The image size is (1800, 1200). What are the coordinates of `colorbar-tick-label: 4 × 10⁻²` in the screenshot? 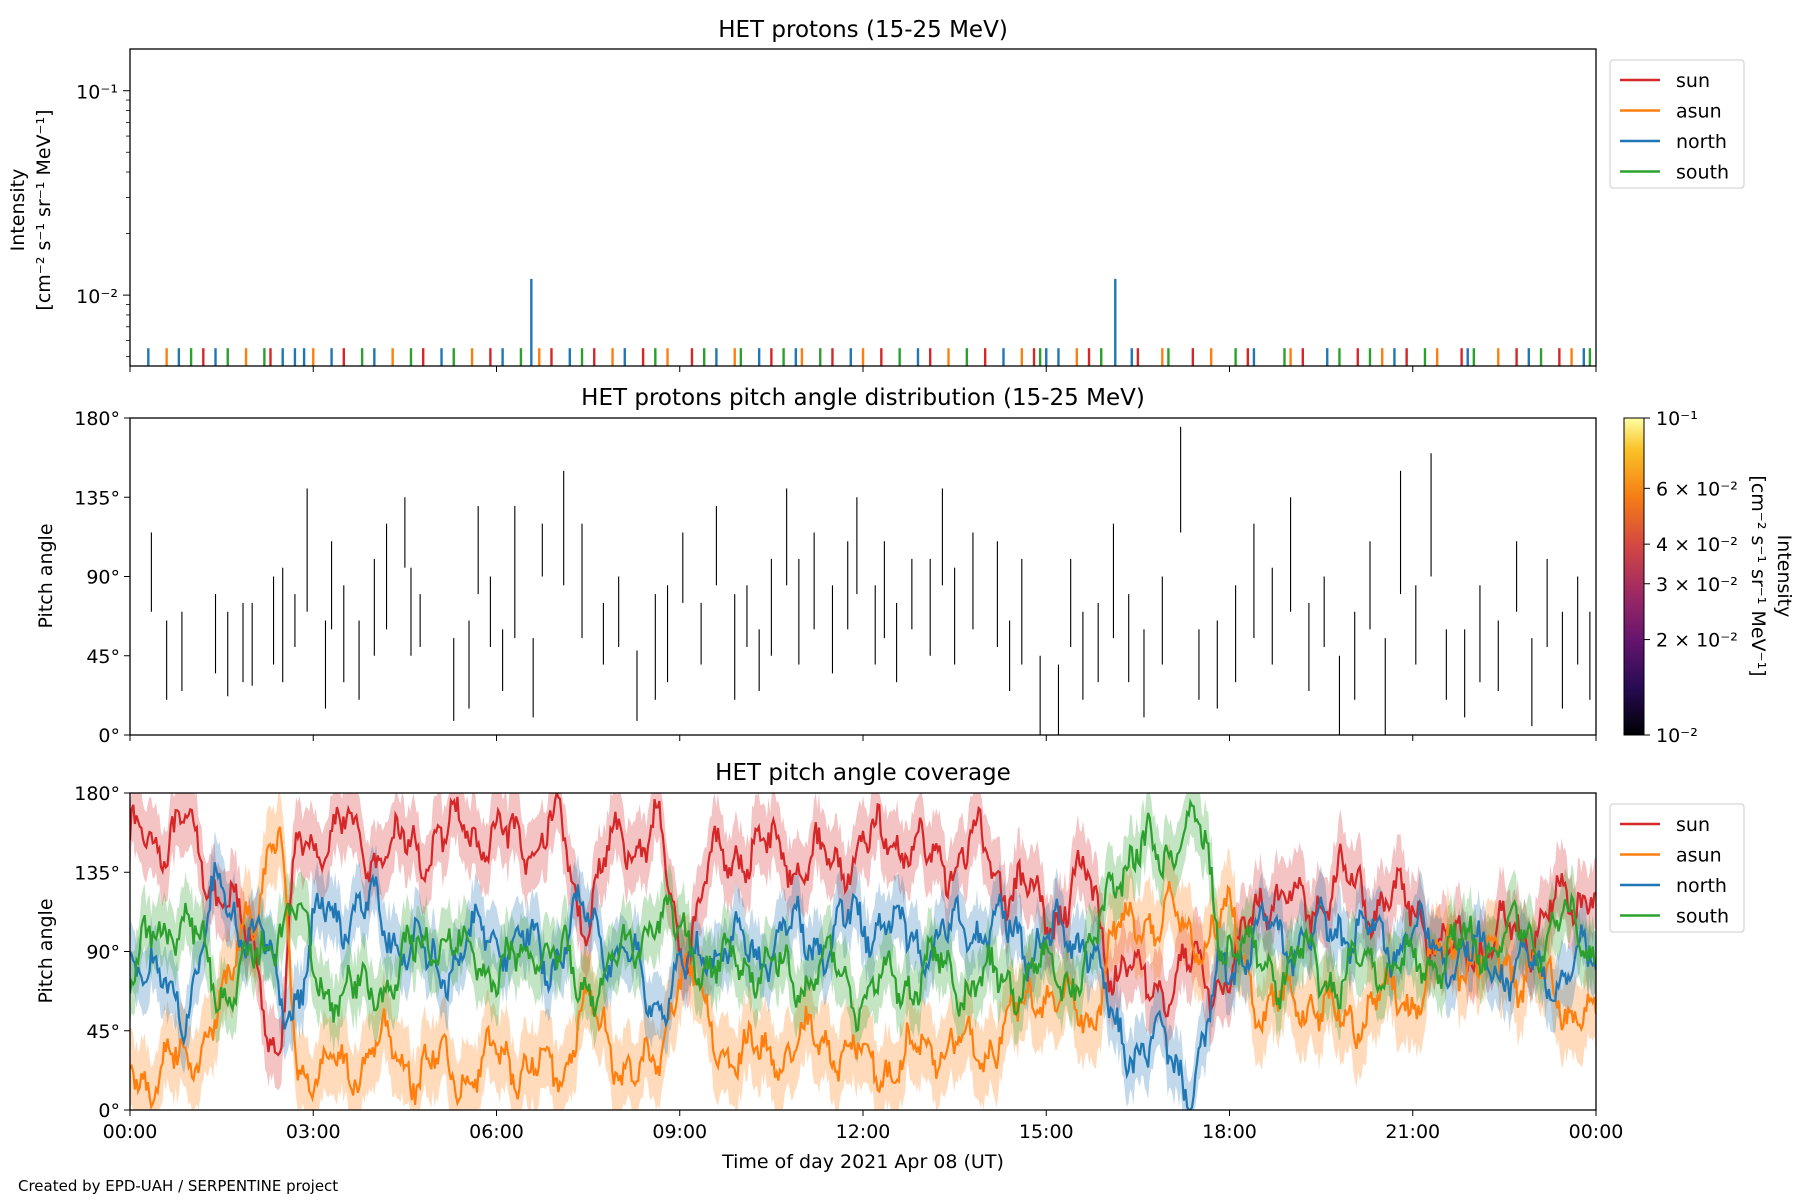 It's located at (1697, 545).